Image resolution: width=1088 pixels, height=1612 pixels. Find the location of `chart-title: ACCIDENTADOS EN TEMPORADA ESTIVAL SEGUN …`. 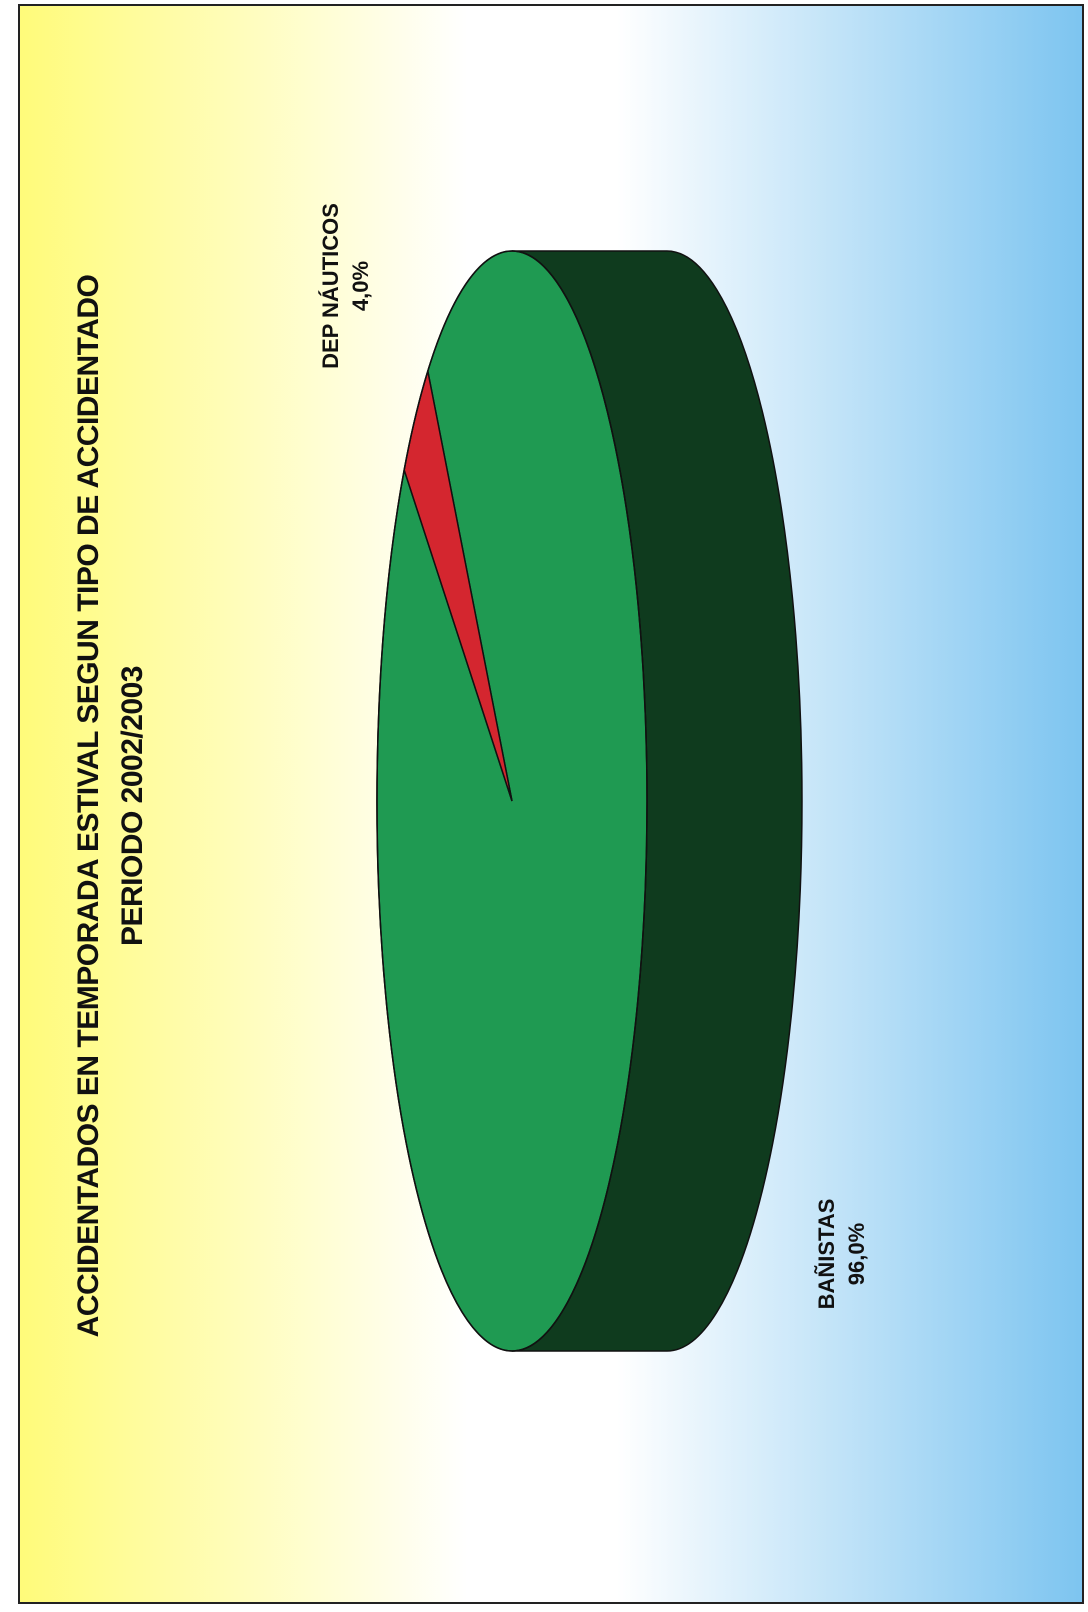

chart-title: ACCIDENTADOS EN TEMPORADA ESTIVAL SEGUN … is located at coordinates (88, 806).